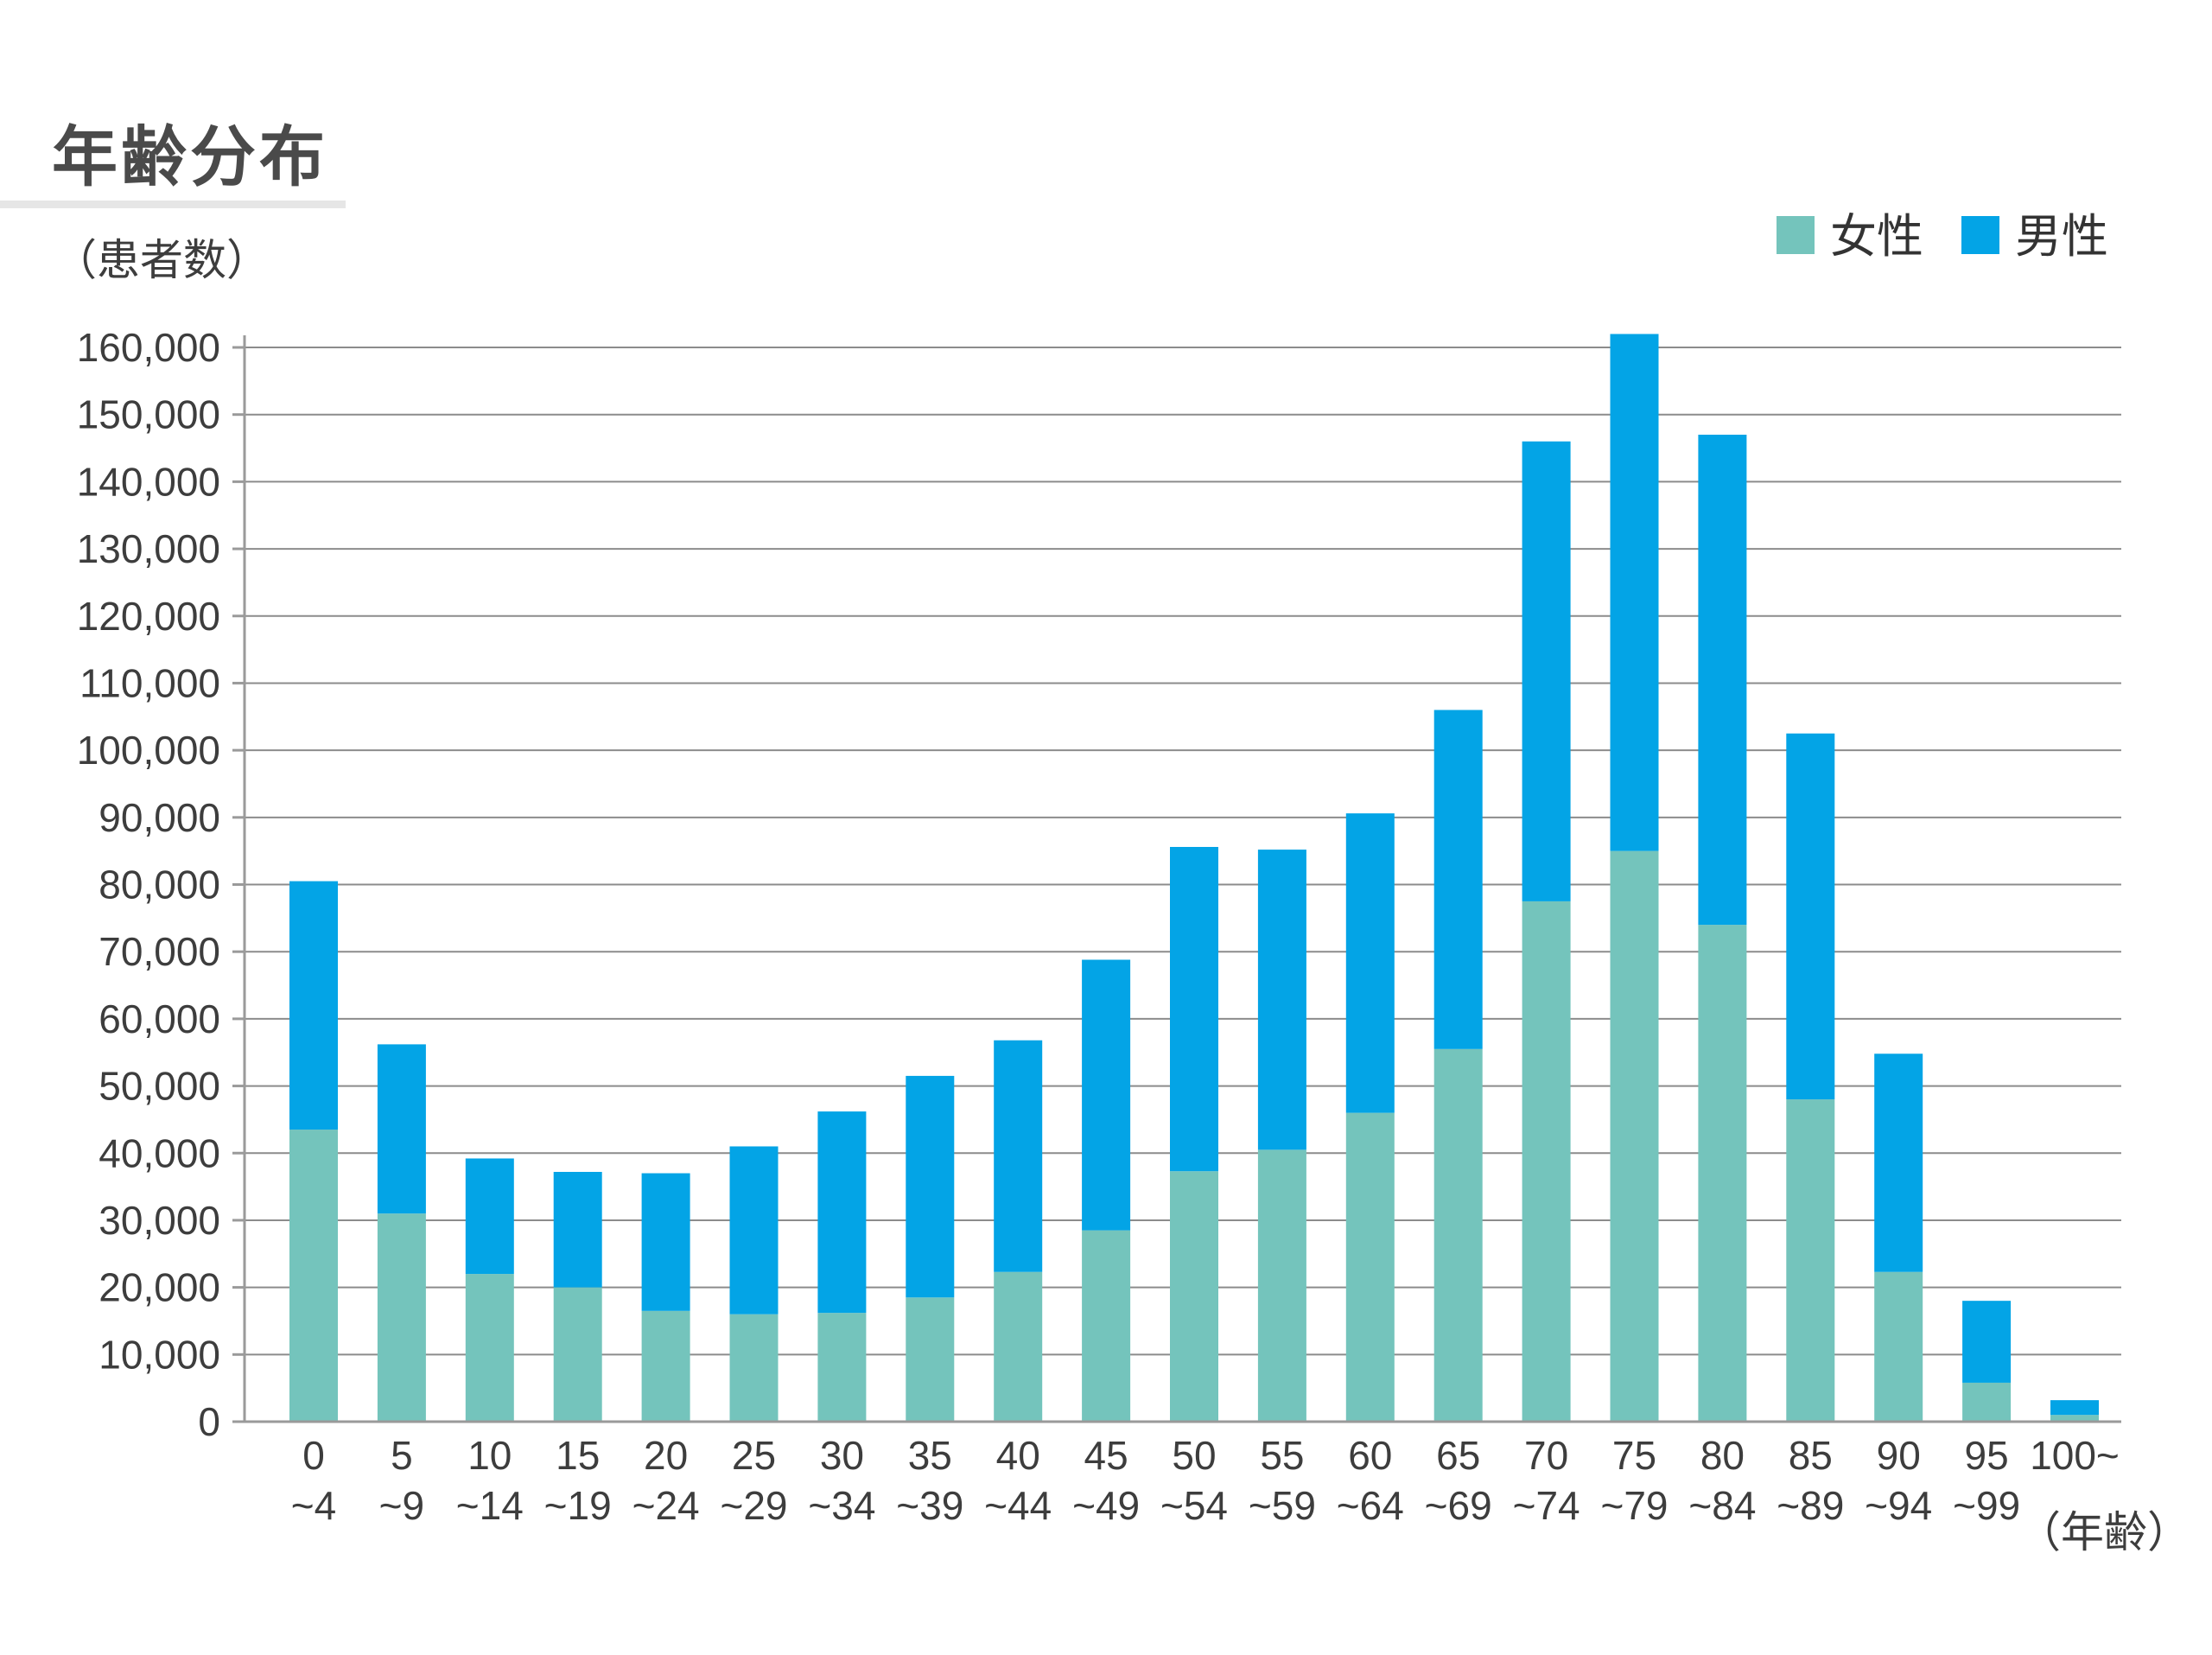 This screenshot has width=2212, height=1655. Describe the element at coordinates (148, 347) in the screenshot. I see `y-tick-label: 160,000` at that location.